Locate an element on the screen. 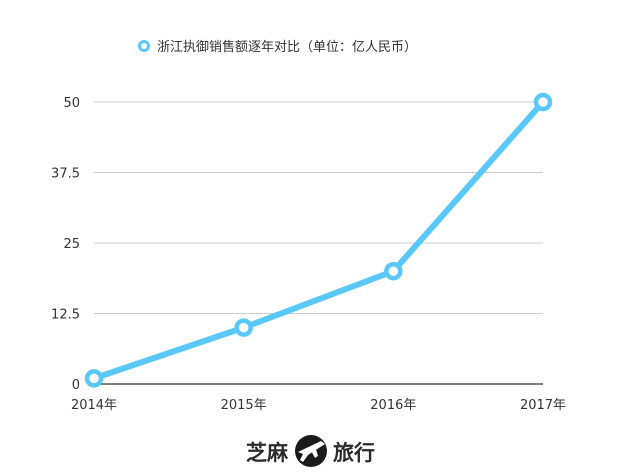 This screenshot has height=475, width=622. x-axis-ticks: 2014年 2015年 2016年 2017年 is located at coordinates (318, 405).